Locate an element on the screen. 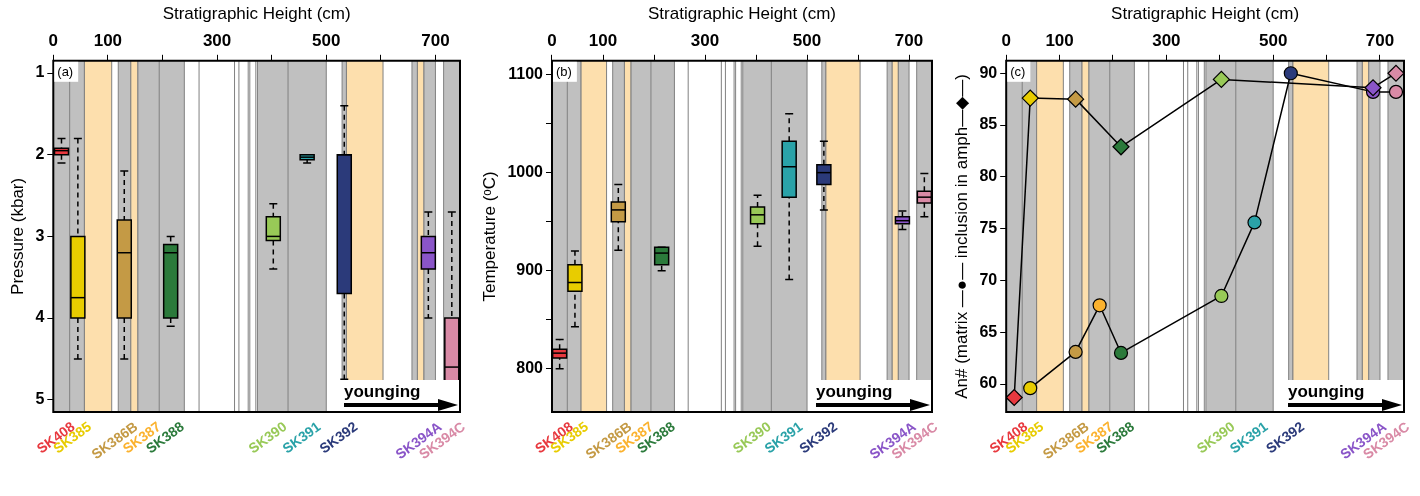 This screenshot has height=496, width=1420. annotation: (b) is located at coordinates (563, 72).